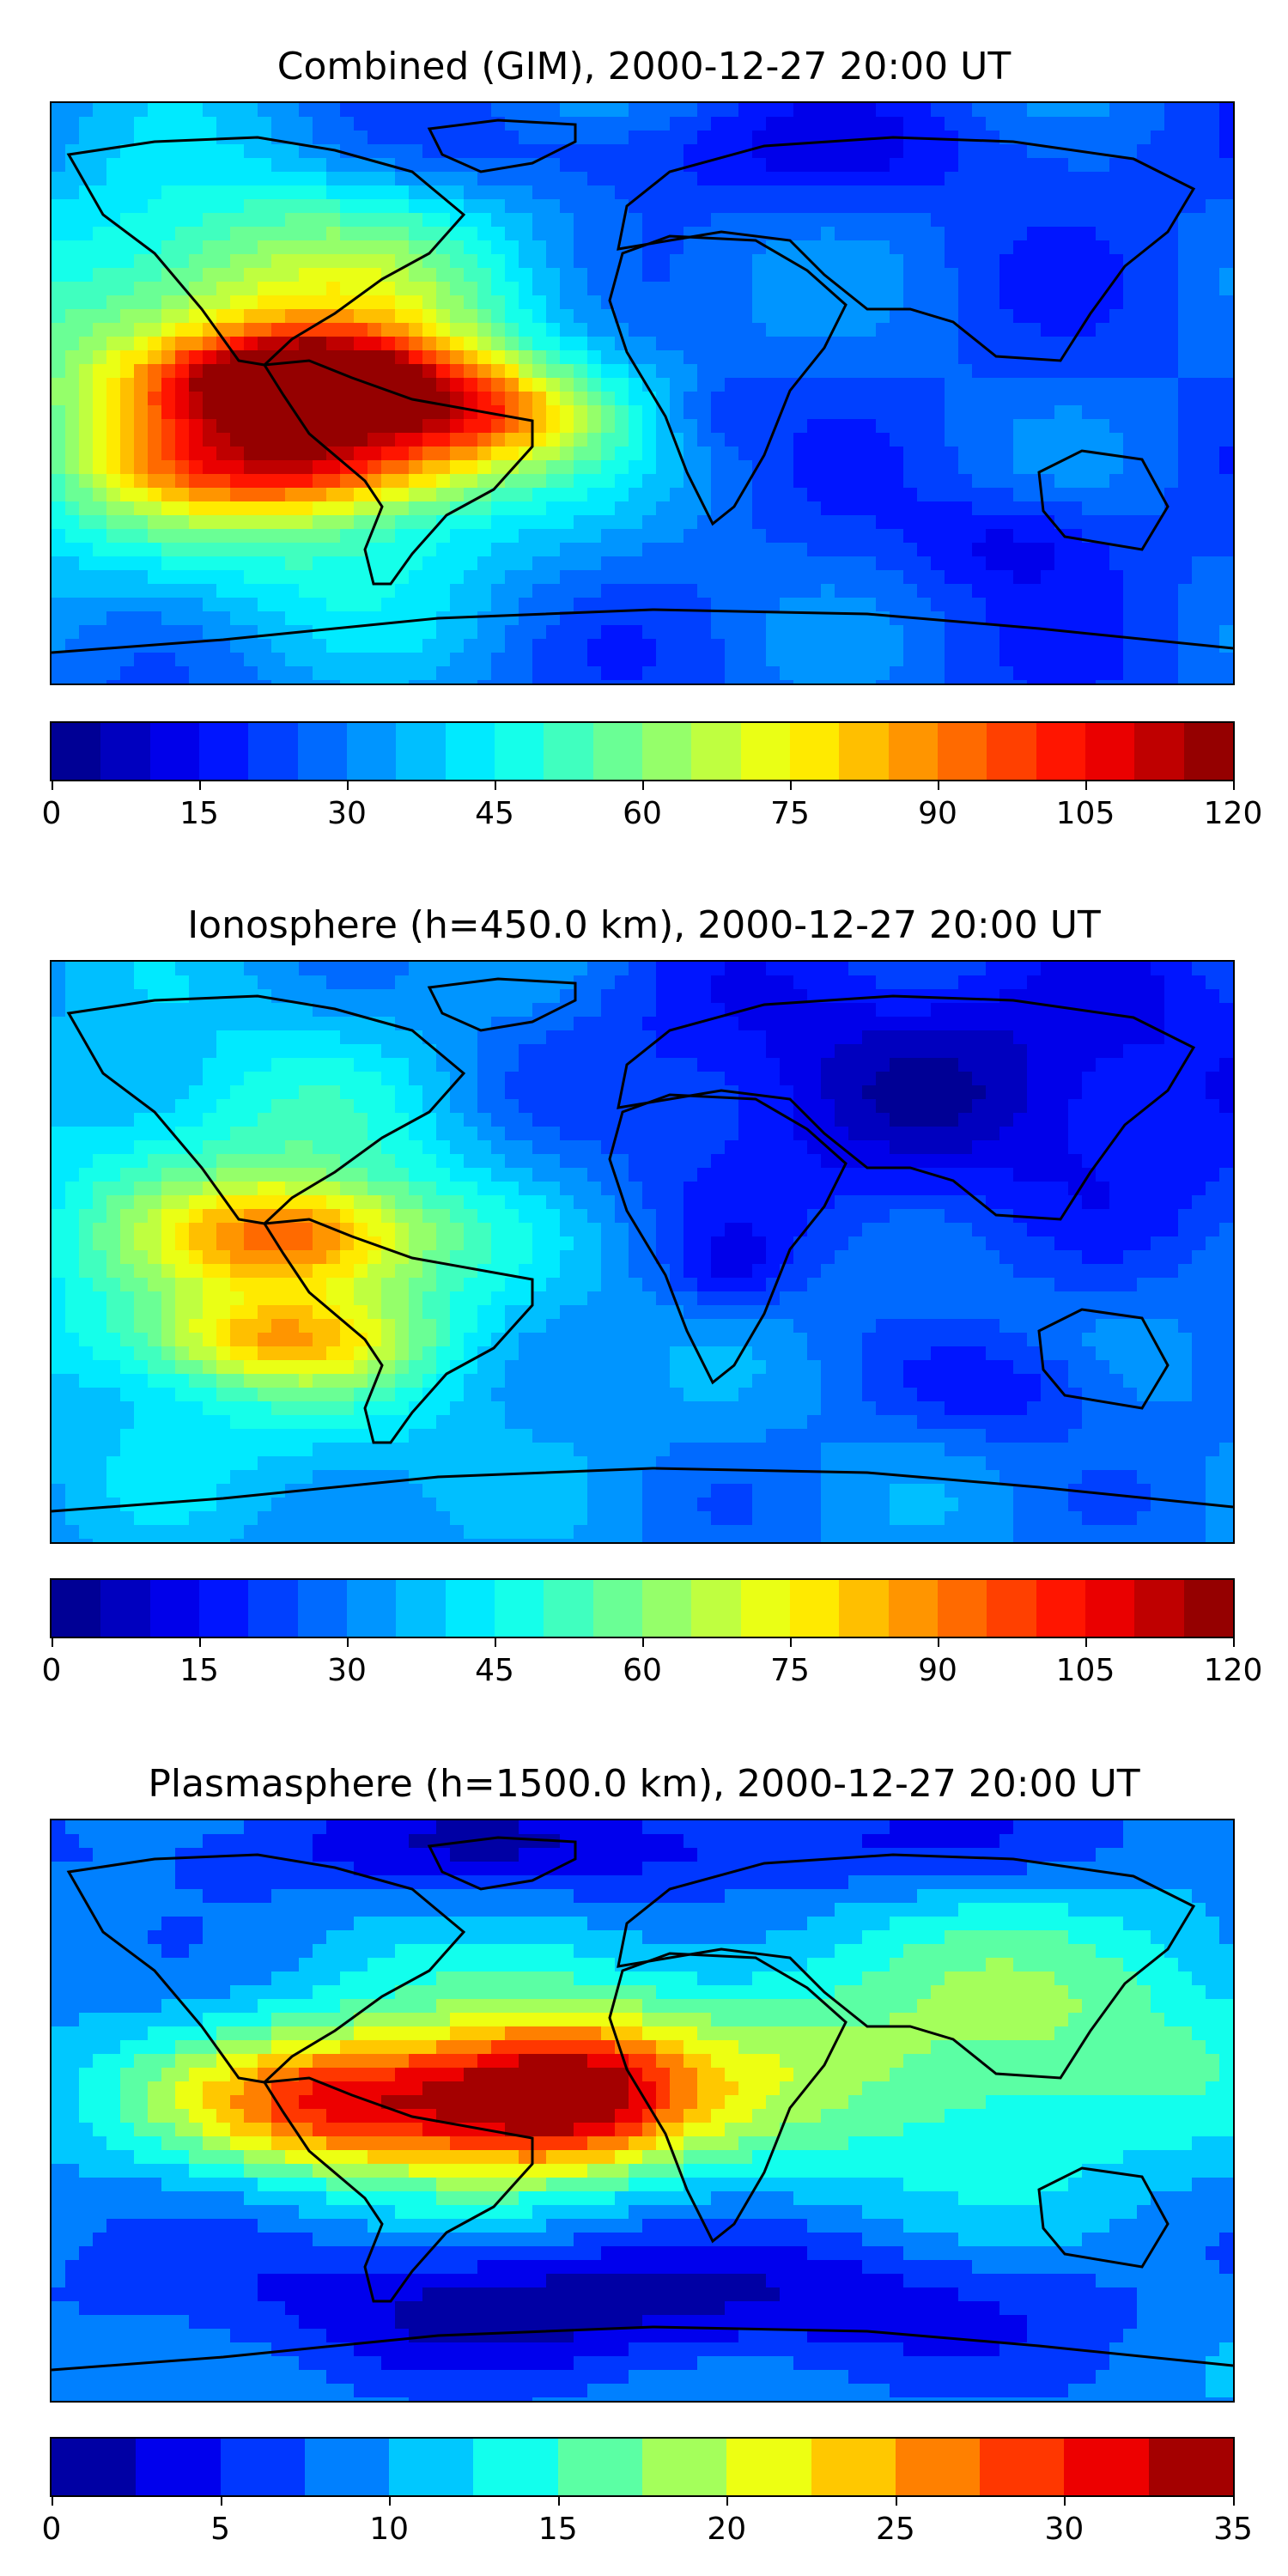 Image resolution: width=1288 pixels, height=2576 pixels. I want to click on tick-label-ionosphere: 90, so click(937, 1671).